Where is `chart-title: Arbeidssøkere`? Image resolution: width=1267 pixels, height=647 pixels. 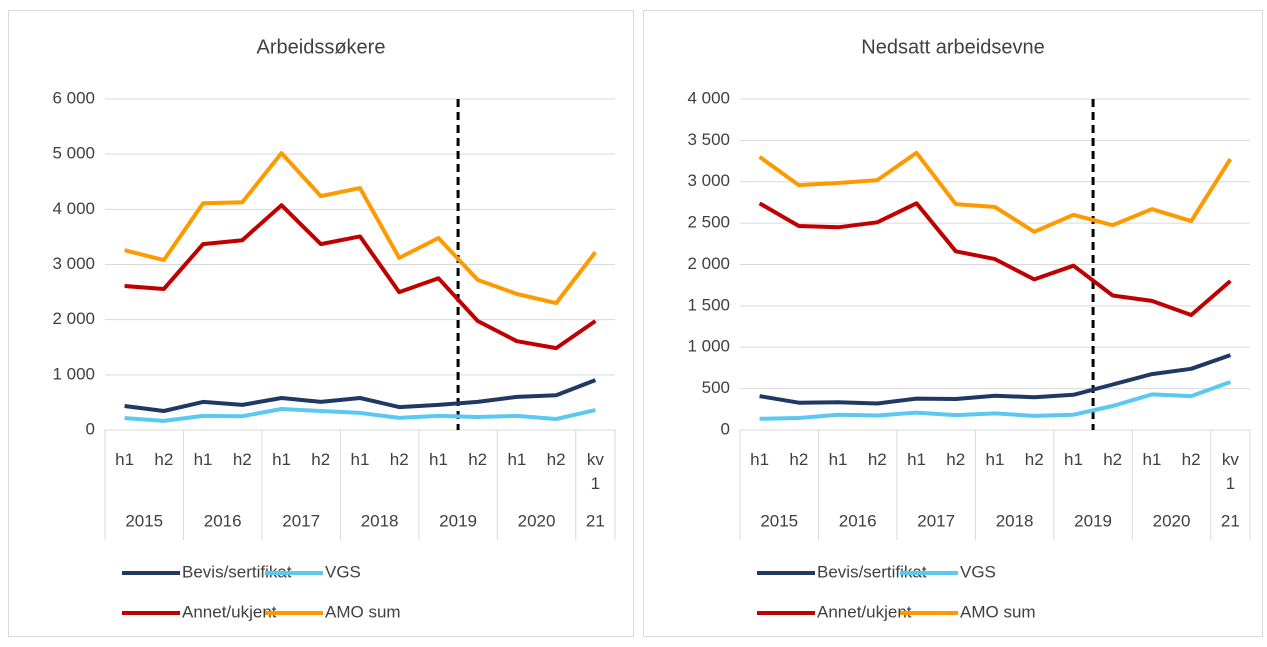
chart-title: Arbeidssøkere is located at coordinates (321, 47).